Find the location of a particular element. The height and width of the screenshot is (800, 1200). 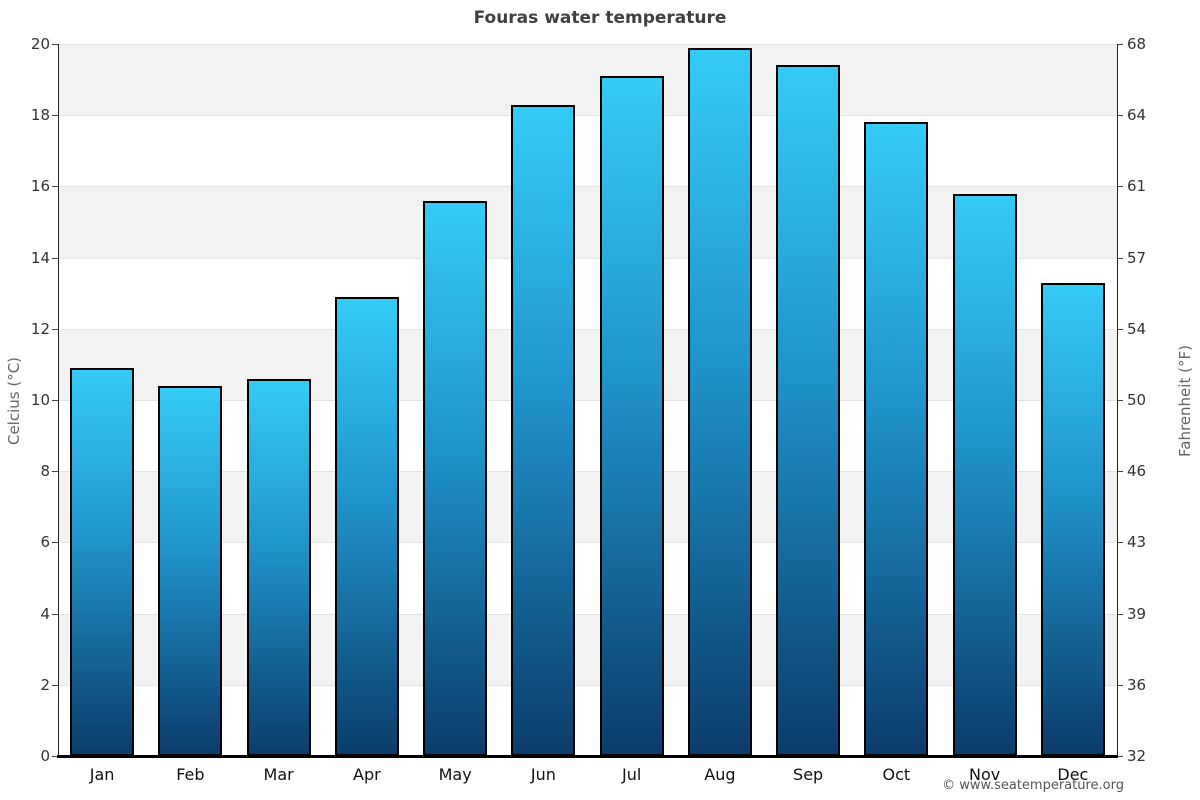

footer-credit: © www.seatemperature.org is located at coordinates (1033, 785).